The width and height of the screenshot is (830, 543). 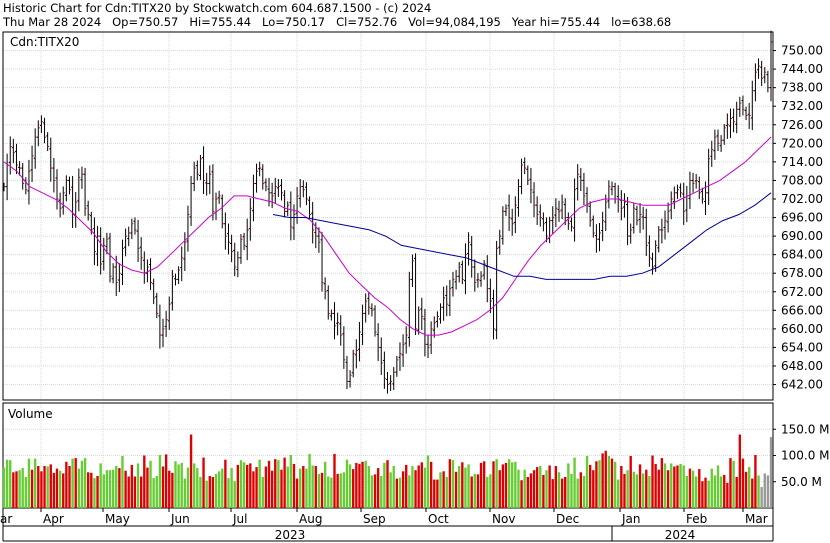 I want to click on year-label: 2023, so click(x=290, y=535).